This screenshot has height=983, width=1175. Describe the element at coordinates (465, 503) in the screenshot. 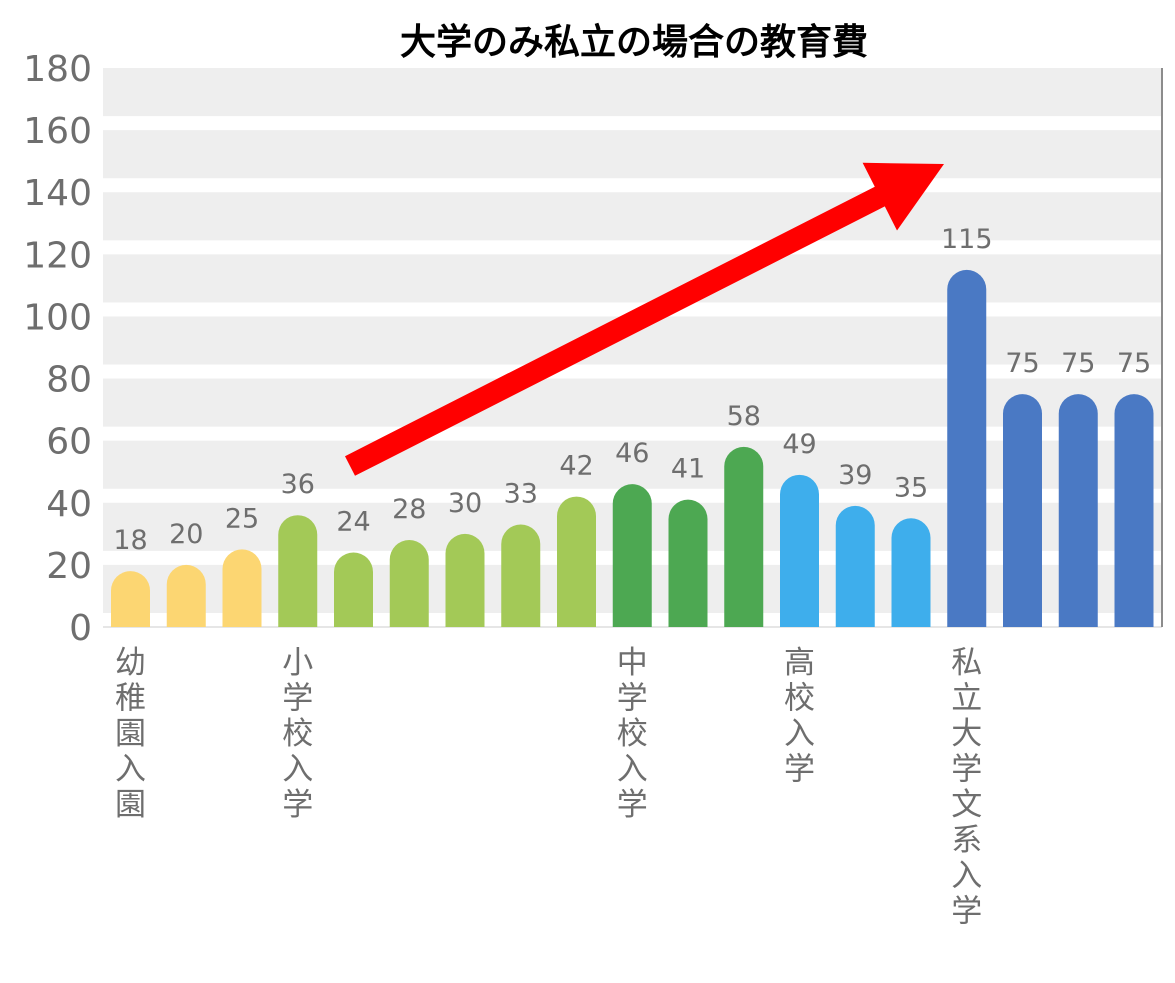

I see `bar-value-label: 30` at that location.